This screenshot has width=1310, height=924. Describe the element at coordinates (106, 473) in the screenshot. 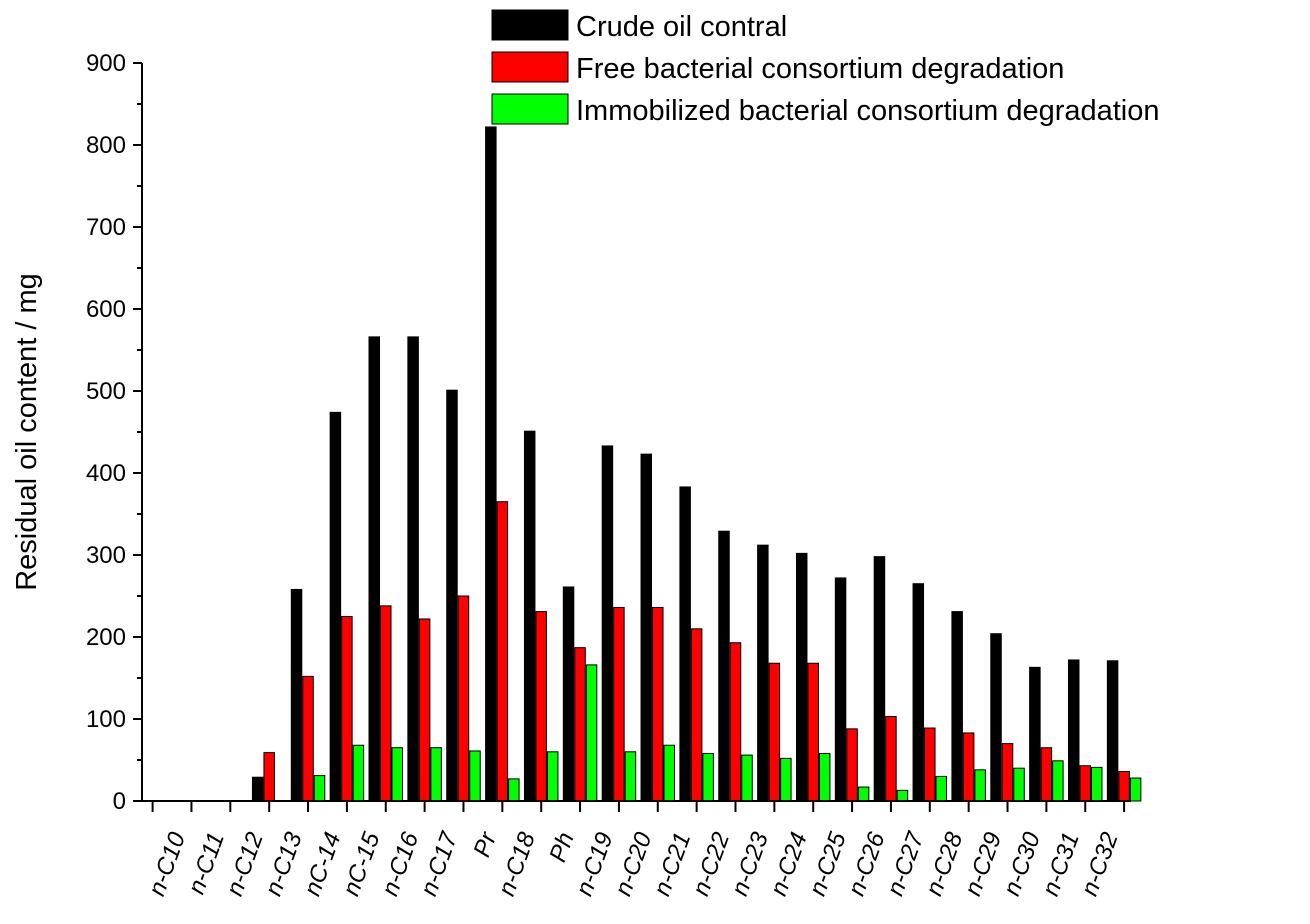

I see `y-tick-label: 400` at that location.